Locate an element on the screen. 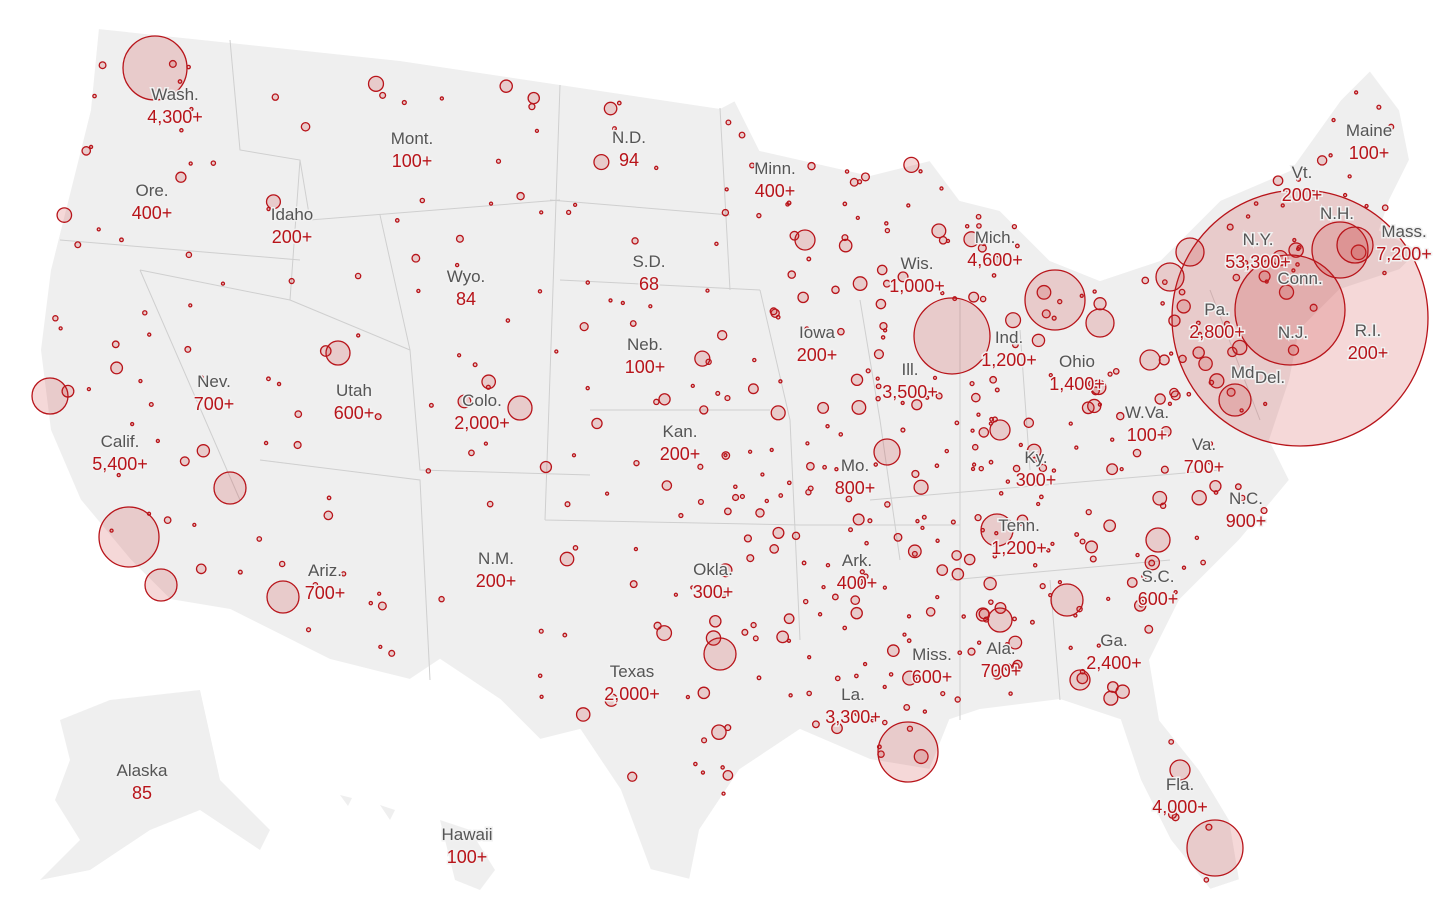  state-count: 400+ is located at coordinates (152, 213).